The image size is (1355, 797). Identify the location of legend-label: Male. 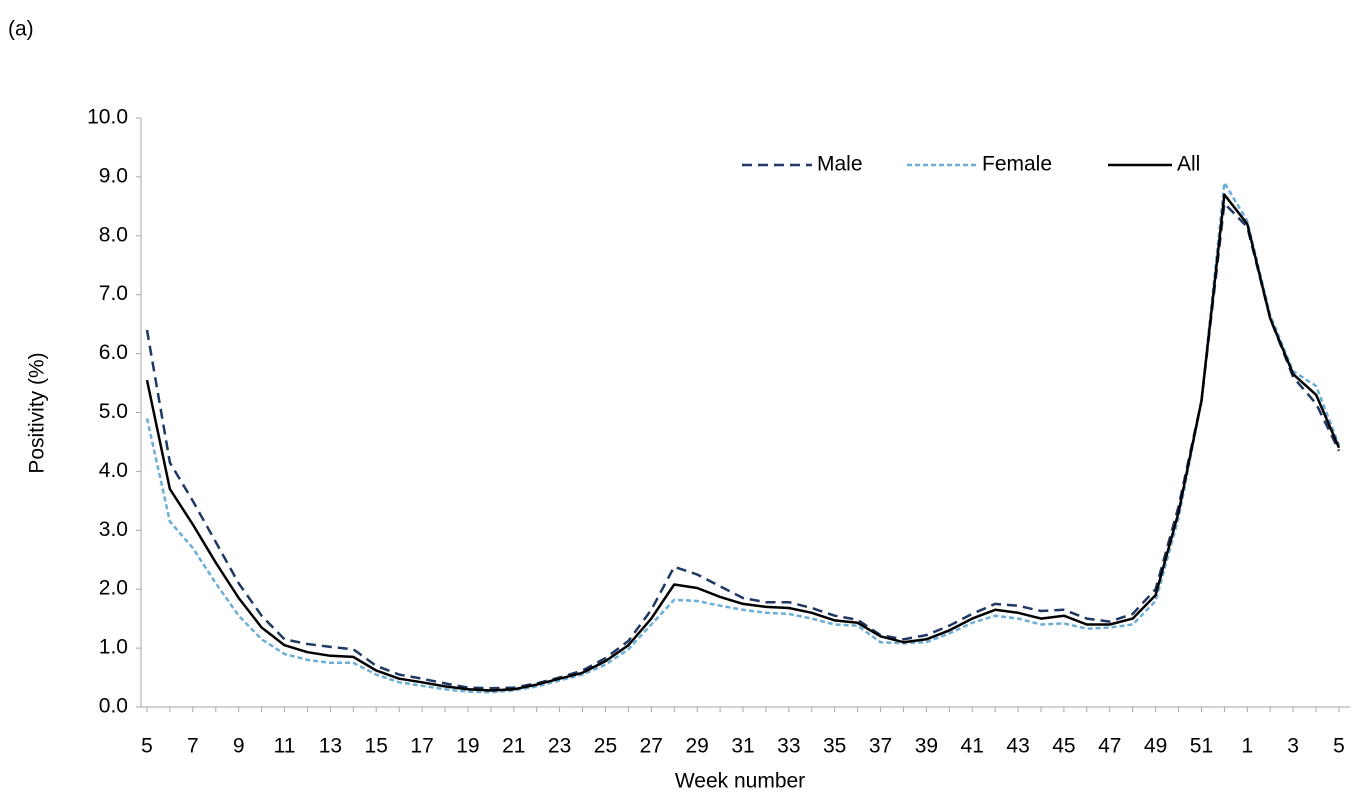
(840, 164).